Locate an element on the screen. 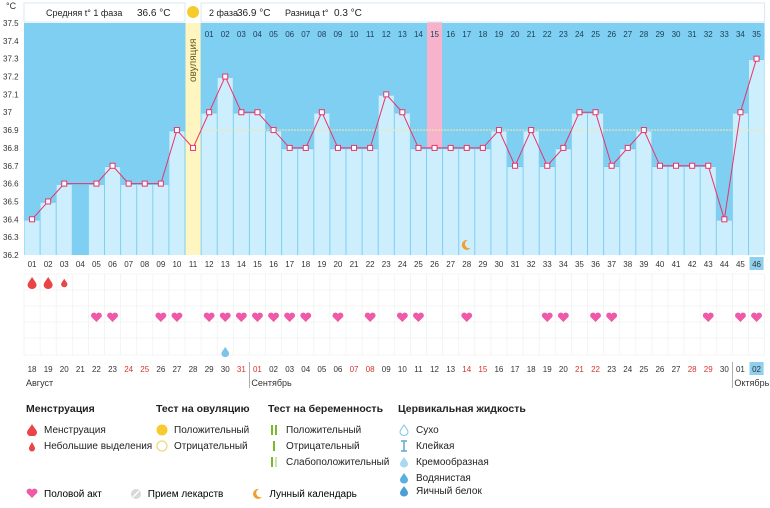  positive-circle-icon is located at coordinates (162, 430).